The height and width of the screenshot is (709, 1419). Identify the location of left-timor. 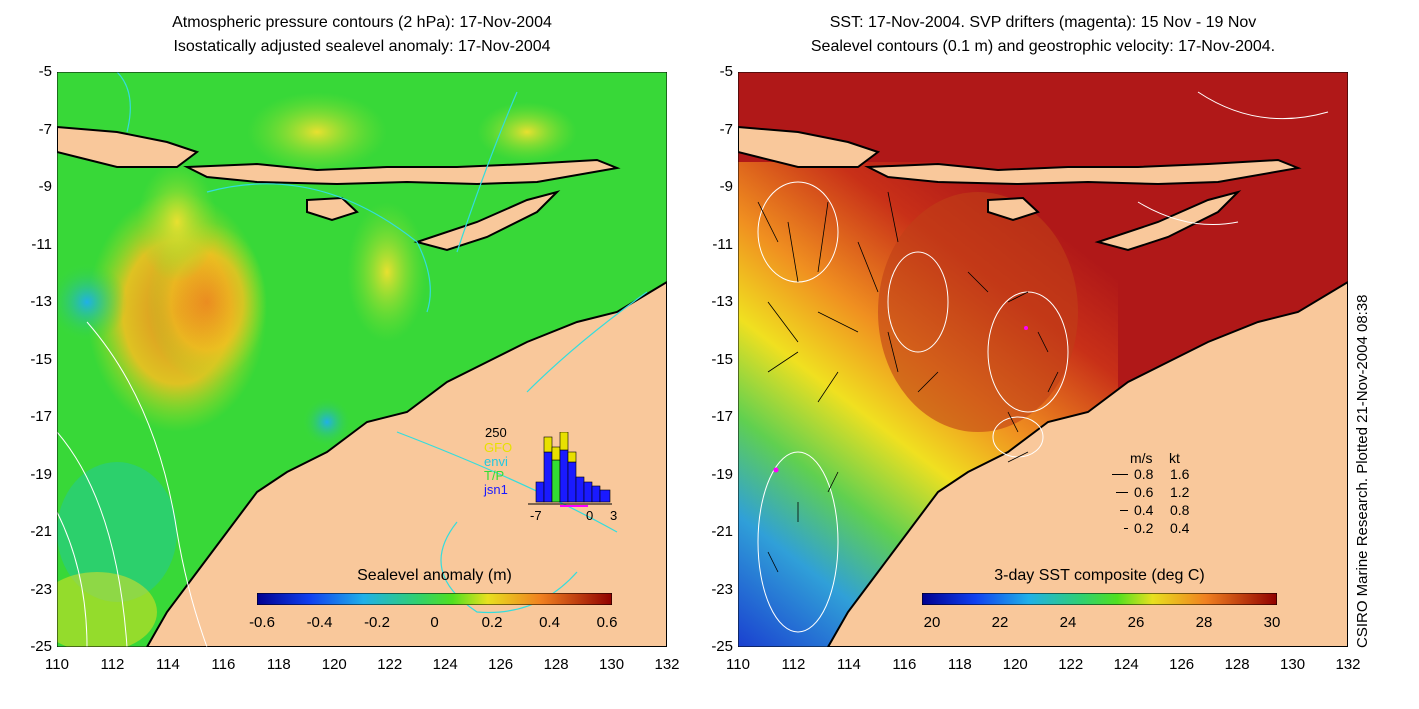
(487, 221).